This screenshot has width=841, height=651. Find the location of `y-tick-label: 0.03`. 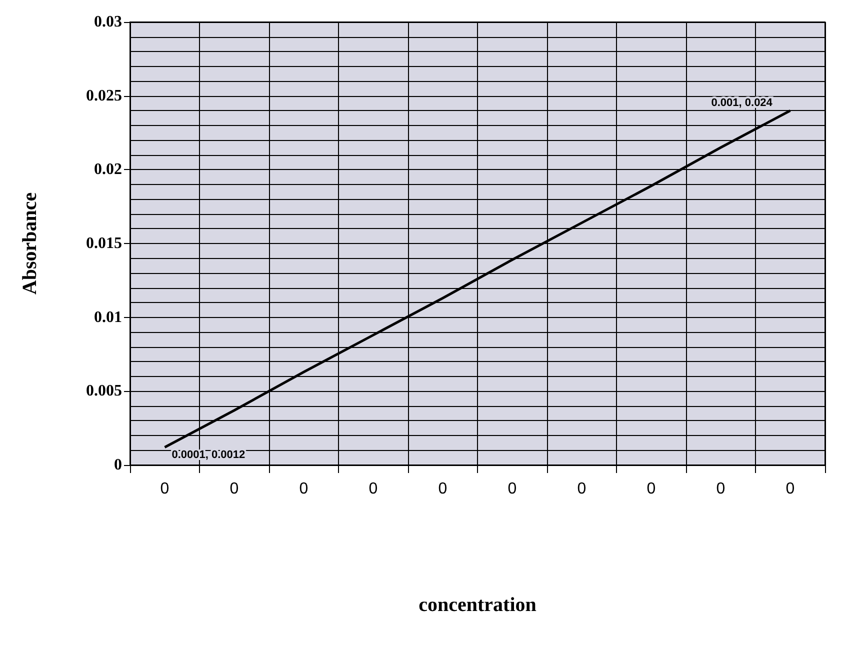

y-tick-label: 0.03 is located at coordinates (108, 22).